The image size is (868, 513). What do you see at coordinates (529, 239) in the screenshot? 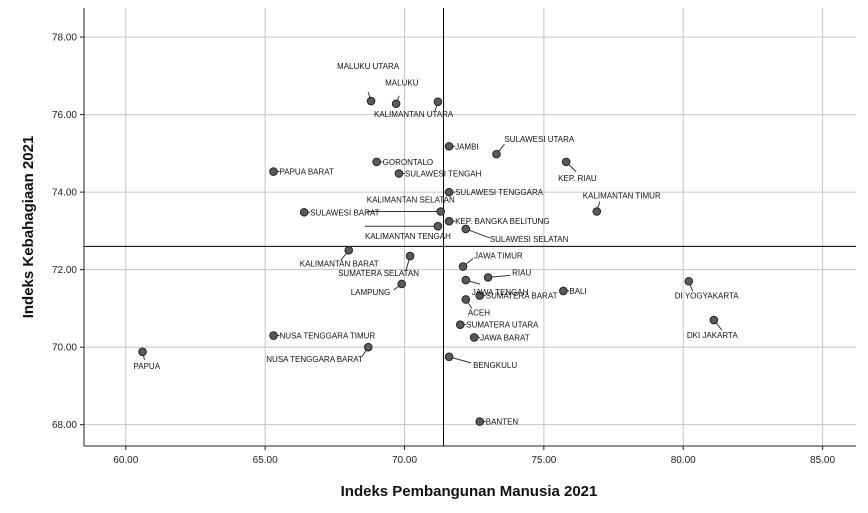
I see `point-label-sulawesi-selatan: SULAWESI SELATAN` at bounding box center [529, 239].